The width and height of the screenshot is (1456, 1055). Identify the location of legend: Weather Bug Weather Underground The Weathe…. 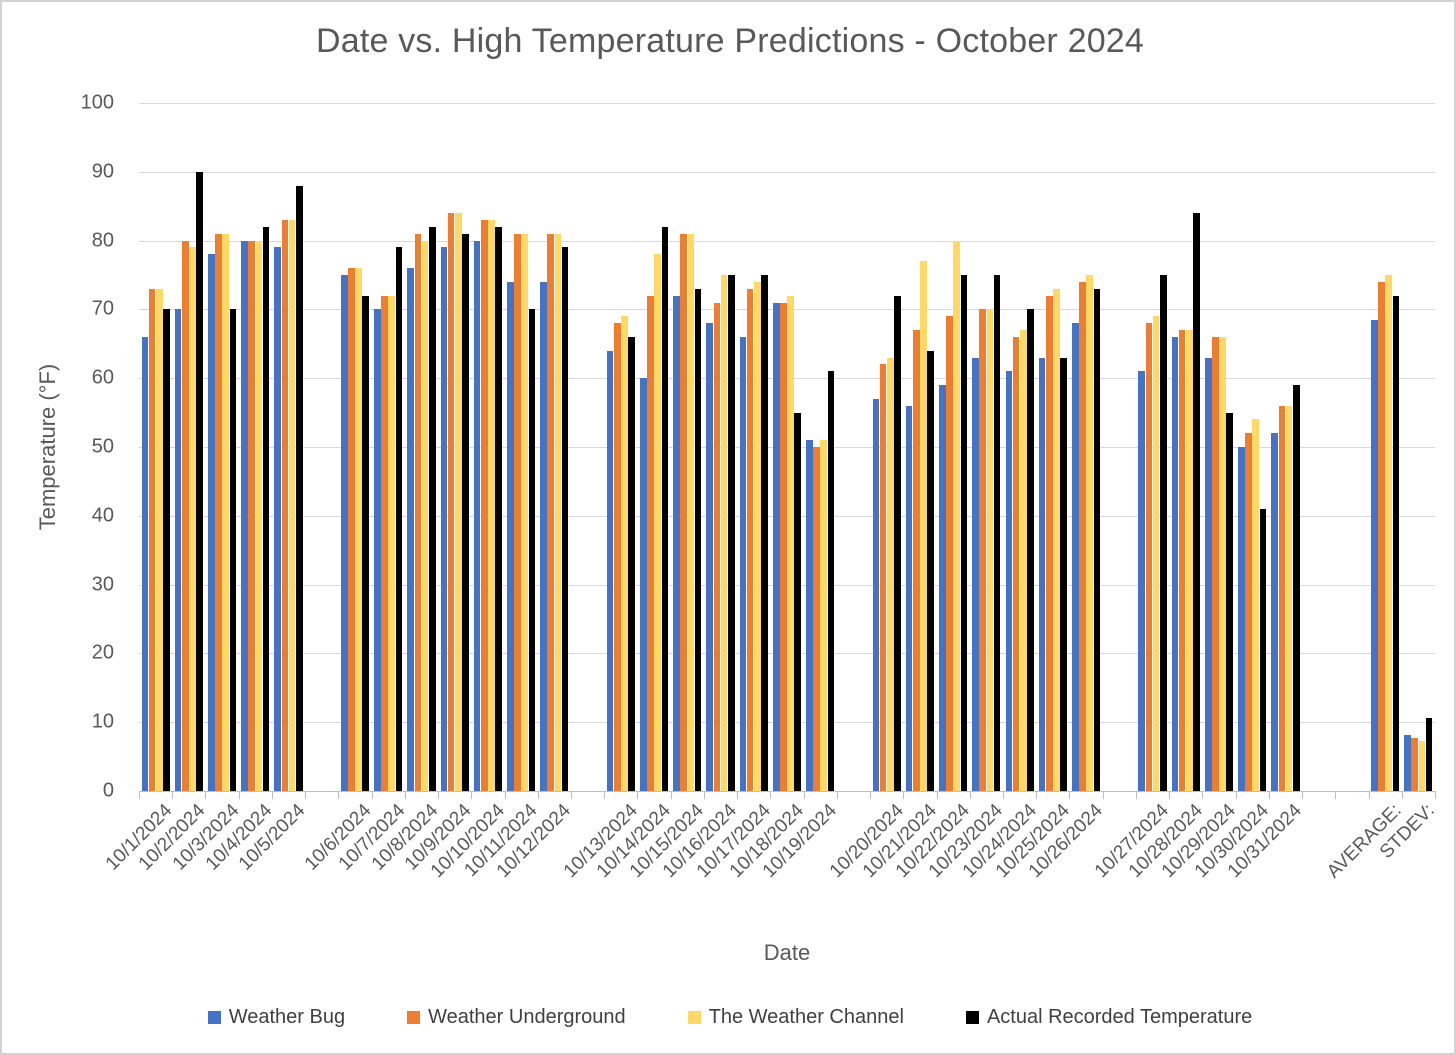
(728, 1017).